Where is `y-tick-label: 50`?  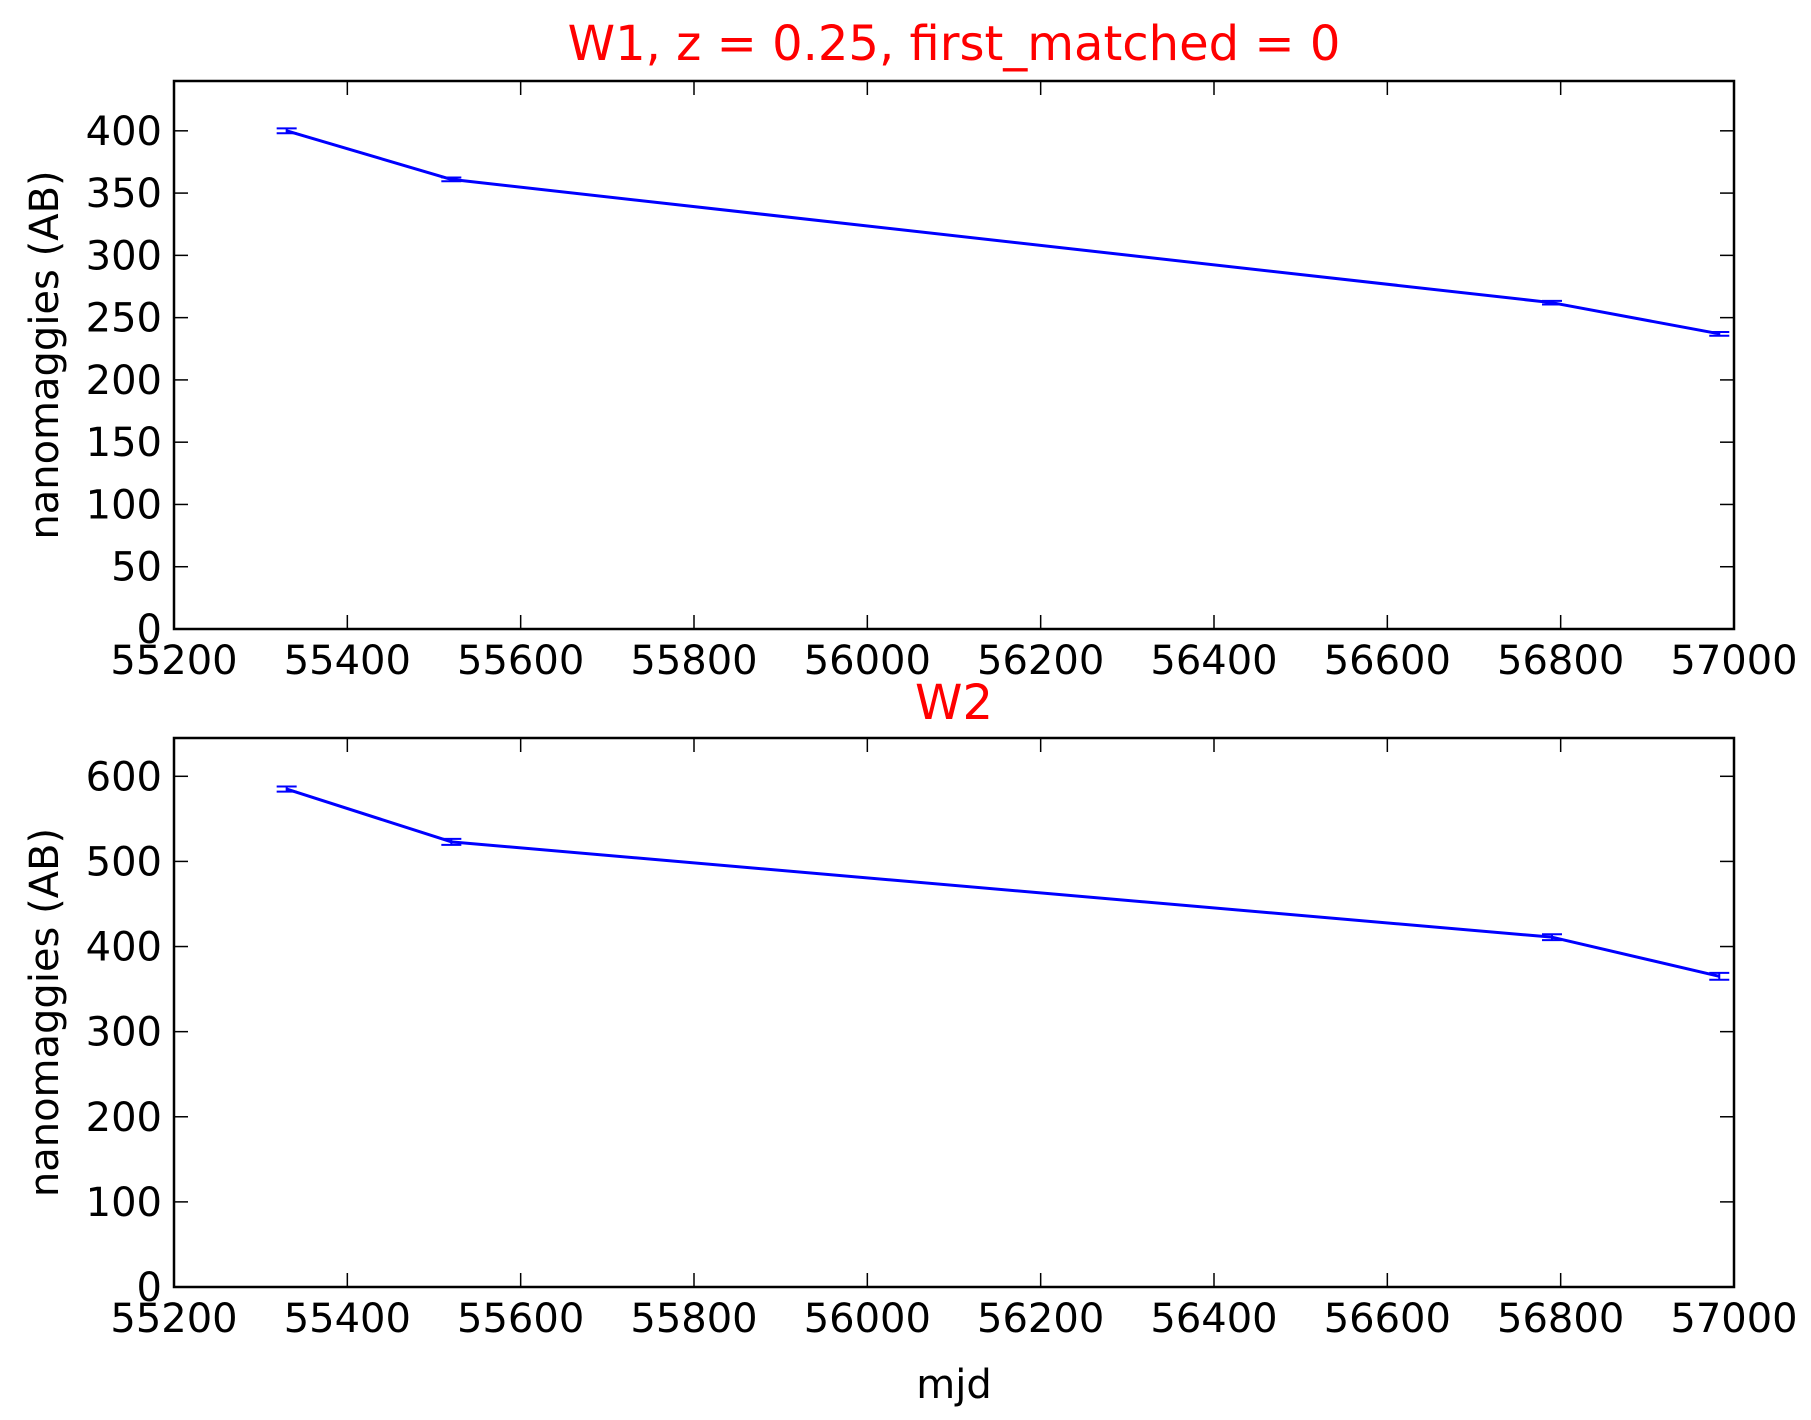
y-tick-label: 50 is located at coordinates (136, 568).